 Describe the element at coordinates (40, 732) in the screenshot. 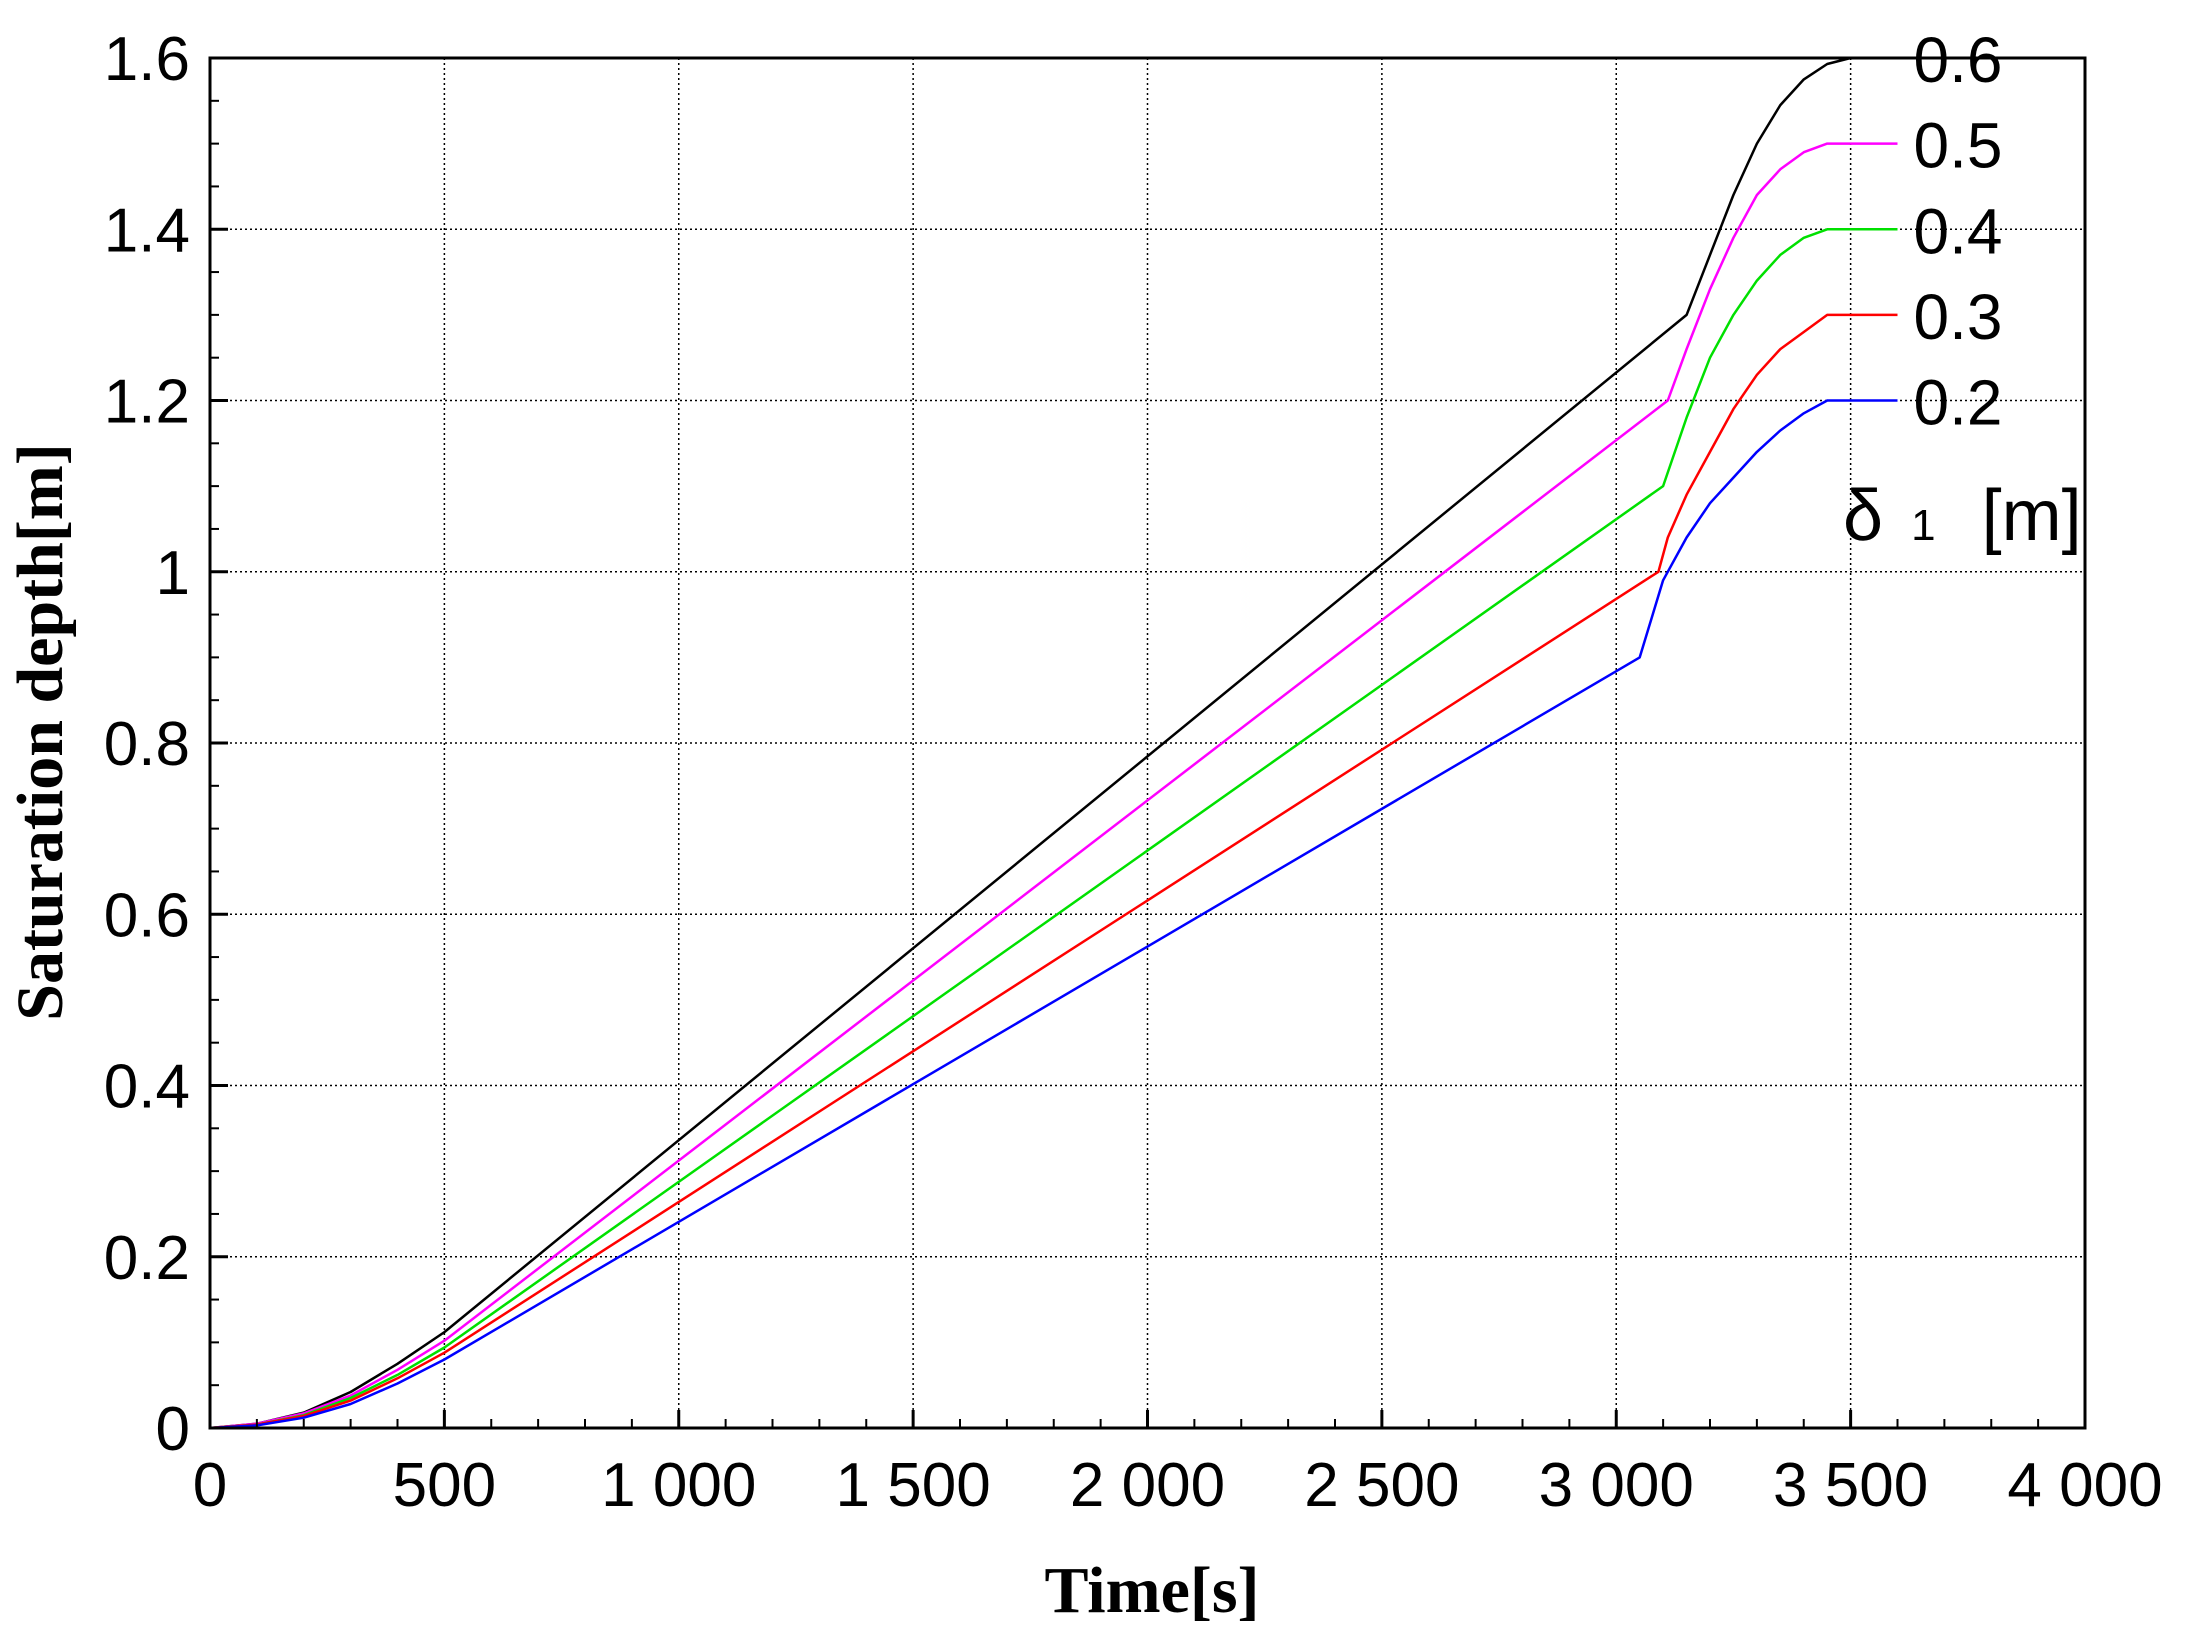

I see `y-axis-title: Saturation depth[m]` at that location.